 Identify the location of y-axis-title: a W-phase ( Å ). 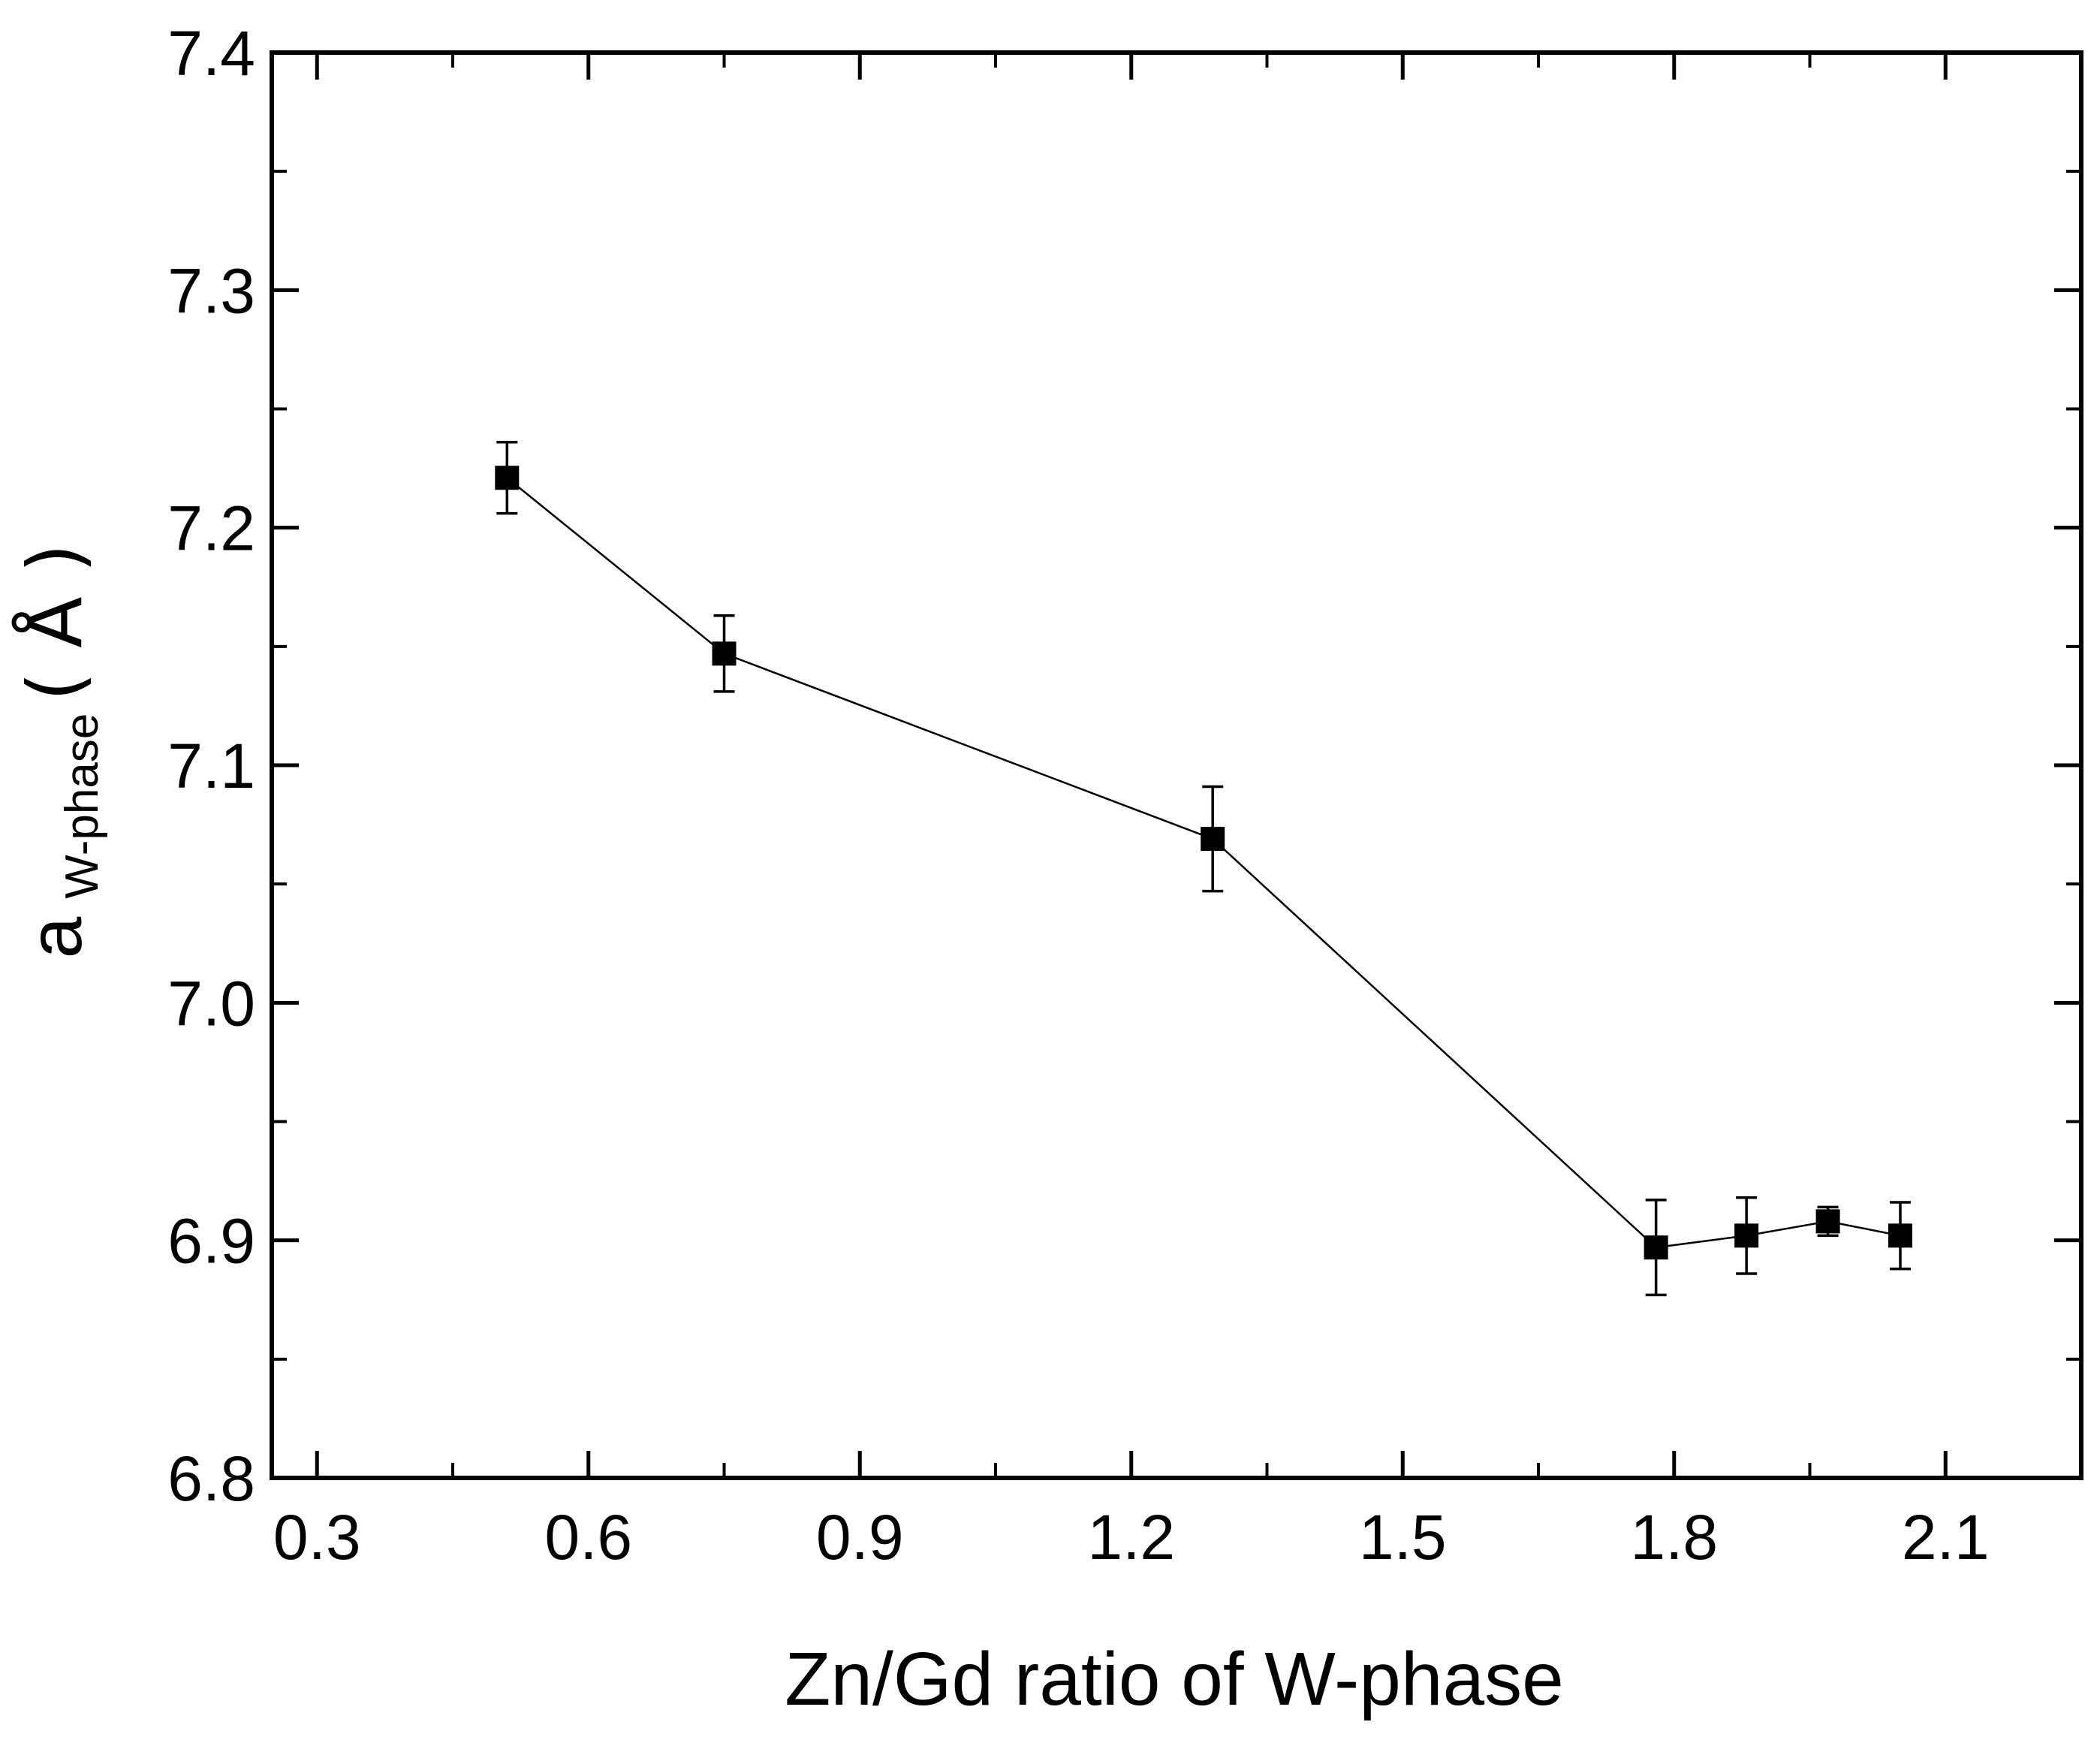
(59, 752).